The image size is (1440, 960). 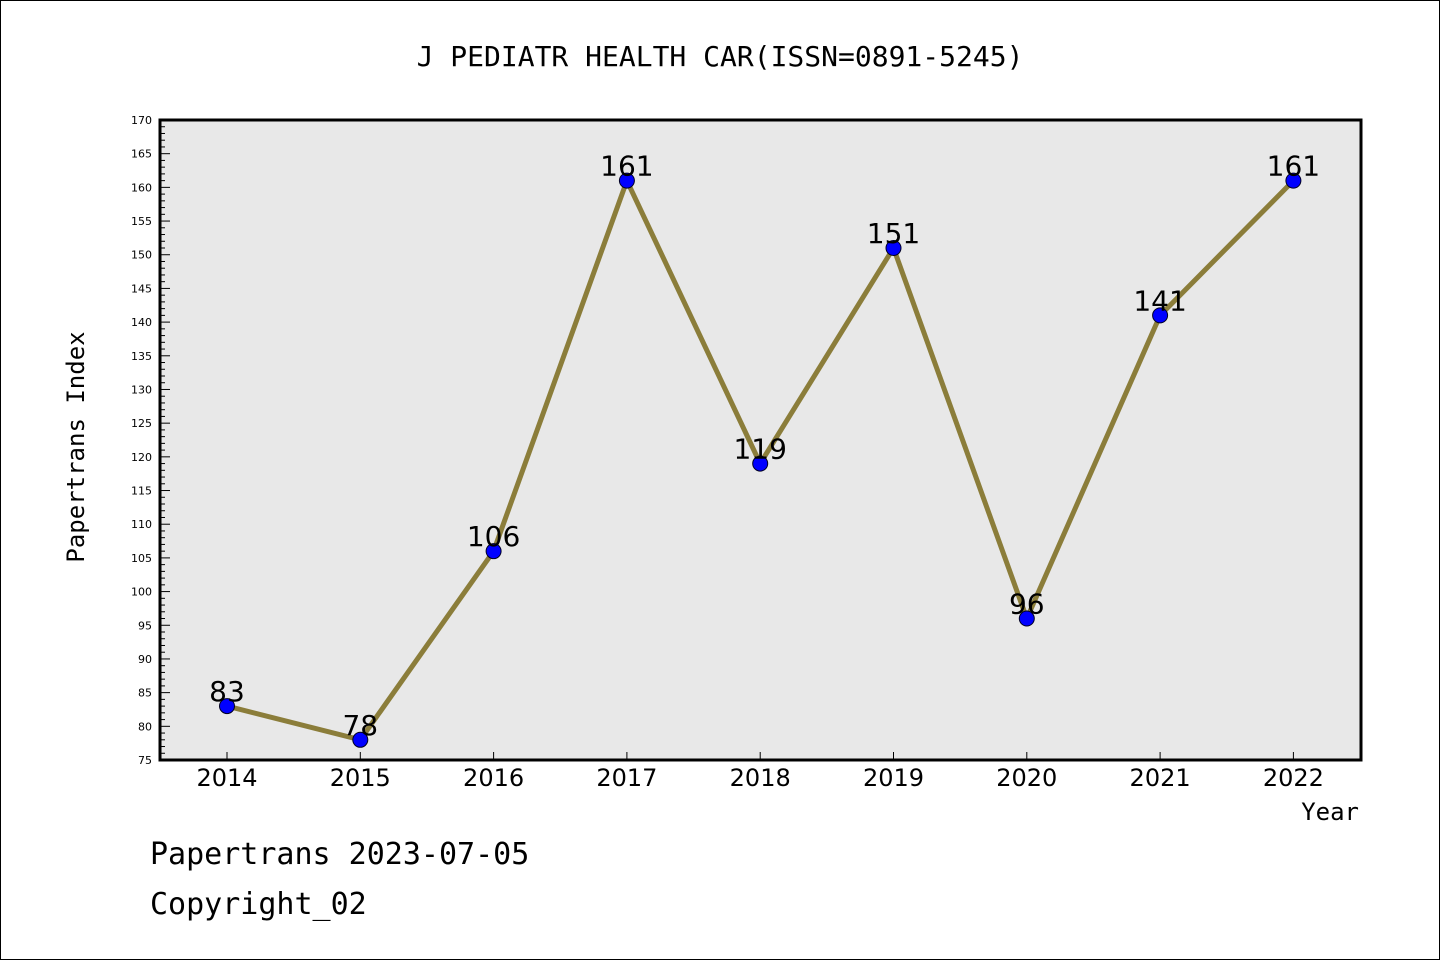 What do you see at coordinates (227, 691) in the screenshot?
I see `data-label: 83` at bounding box center [227, 691].